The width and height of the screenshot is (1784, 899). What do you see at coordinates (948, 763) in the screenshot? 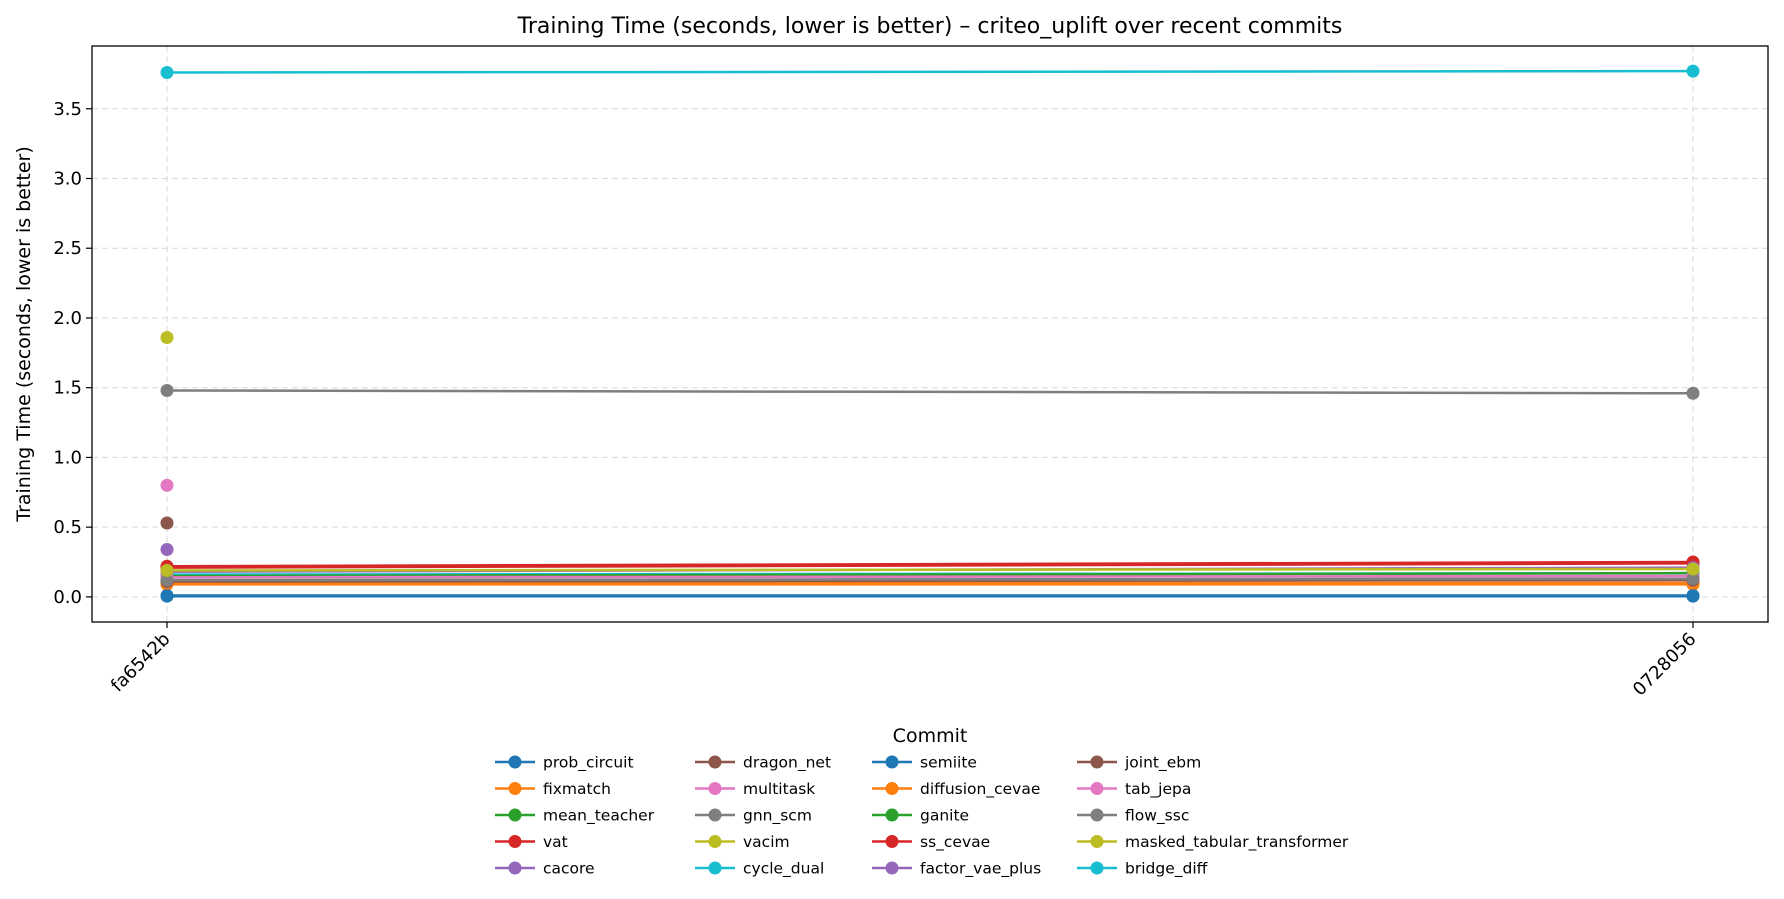
I see `legend-label-semiite: semiite` at bounding box center [948, 763].